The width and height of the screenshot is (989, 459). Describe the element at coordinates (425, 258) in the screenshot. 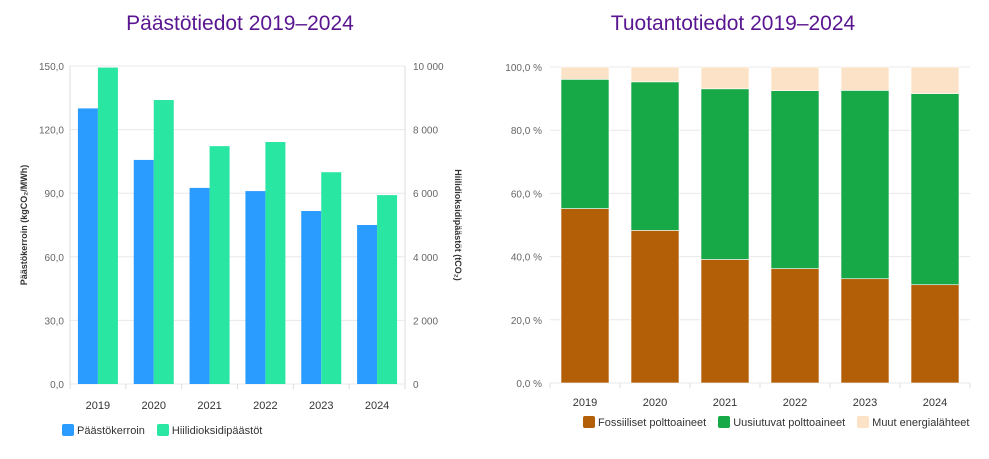

I see `y2-tick-label: 4 000` at that location.